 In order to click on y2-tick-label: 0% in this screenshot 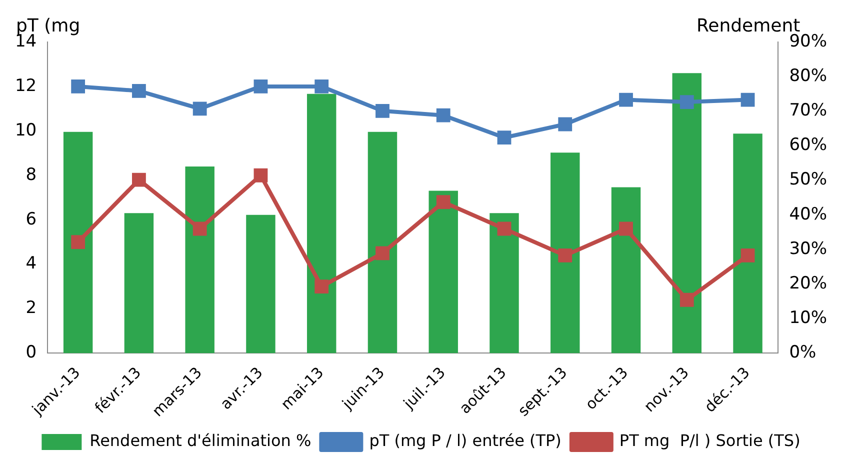, I will do `click(802, 352)`.